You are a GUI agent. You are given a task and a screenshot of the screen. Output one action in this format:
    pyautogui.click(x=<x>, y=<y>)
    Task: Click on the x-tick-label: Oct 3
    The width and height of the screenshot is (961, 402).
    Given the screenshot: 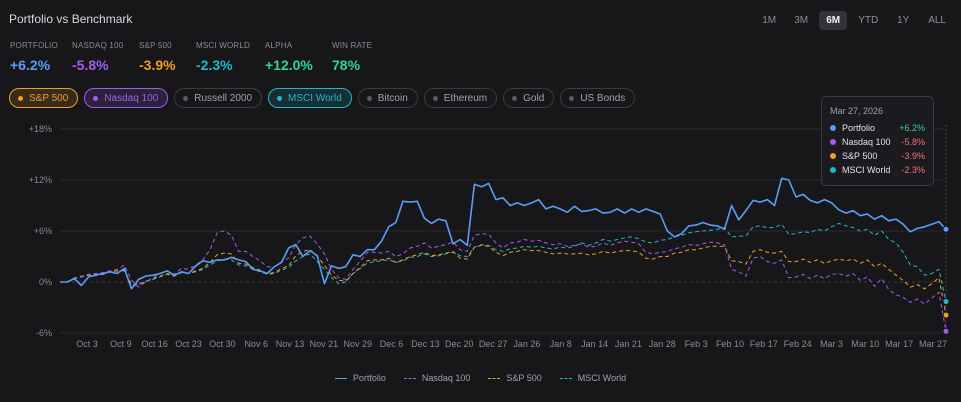 What is the action you would take?
    pyautogui.click(x=87, y=344)
    